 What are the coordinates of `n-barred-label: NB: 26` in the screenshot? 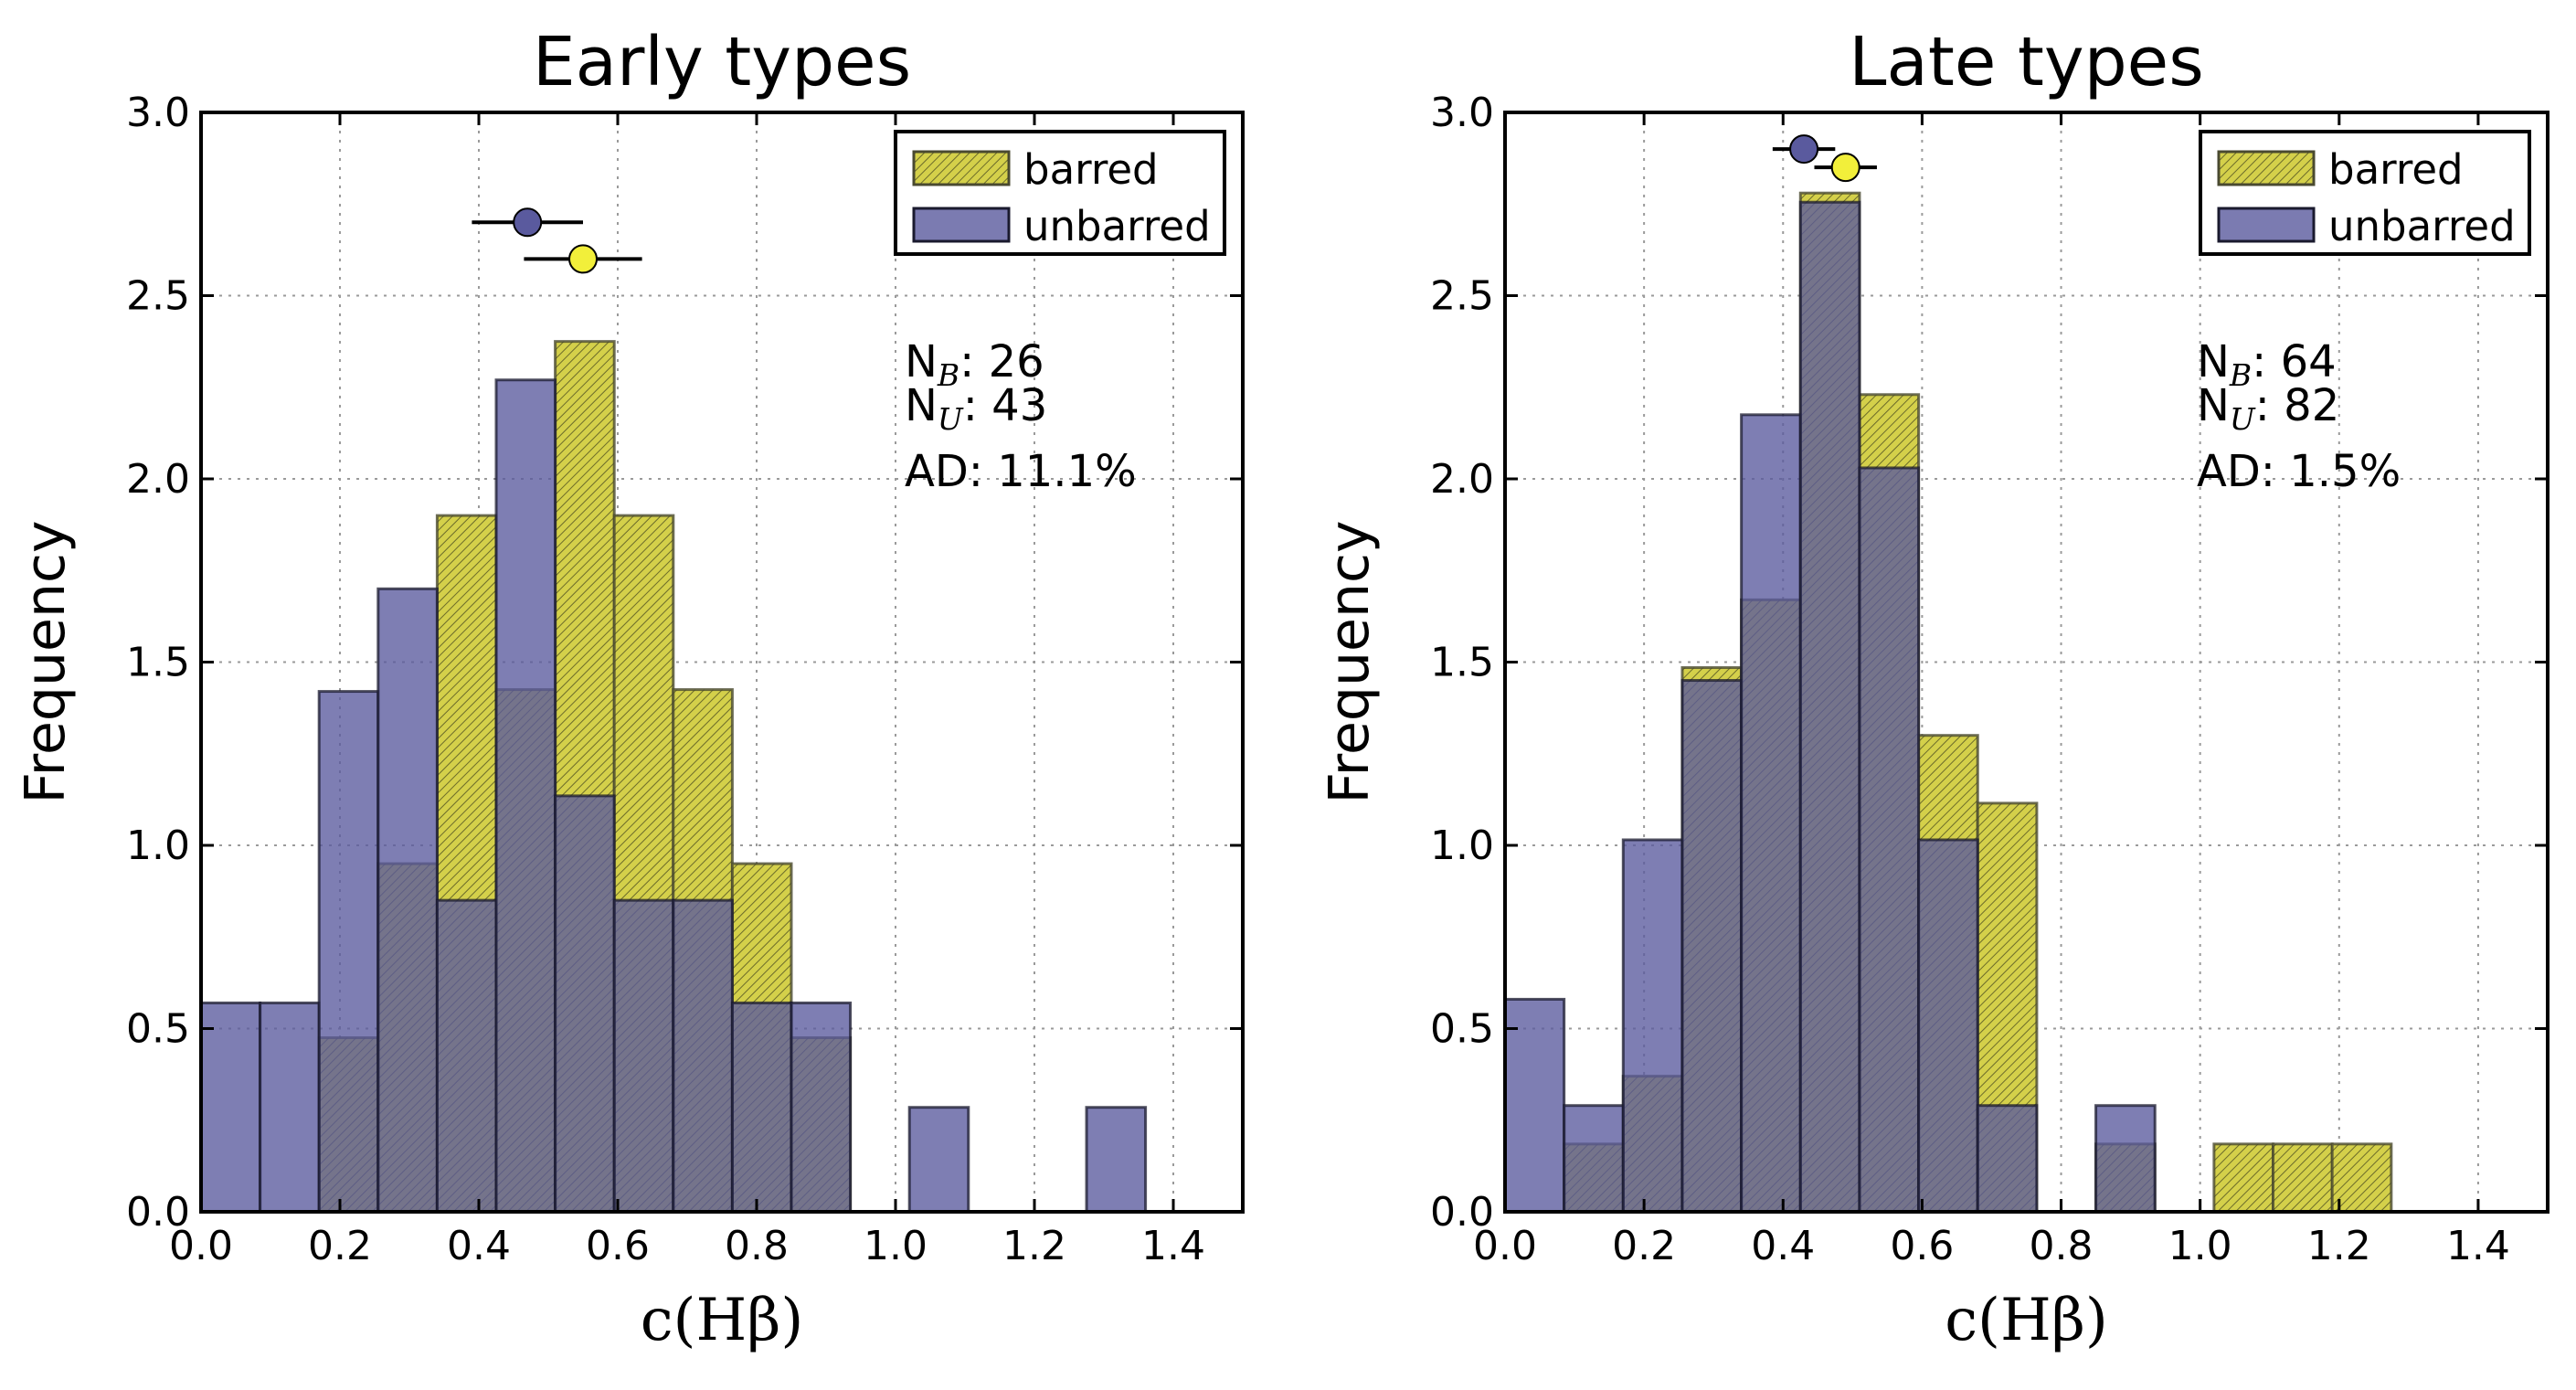 It's located at (974, 364).